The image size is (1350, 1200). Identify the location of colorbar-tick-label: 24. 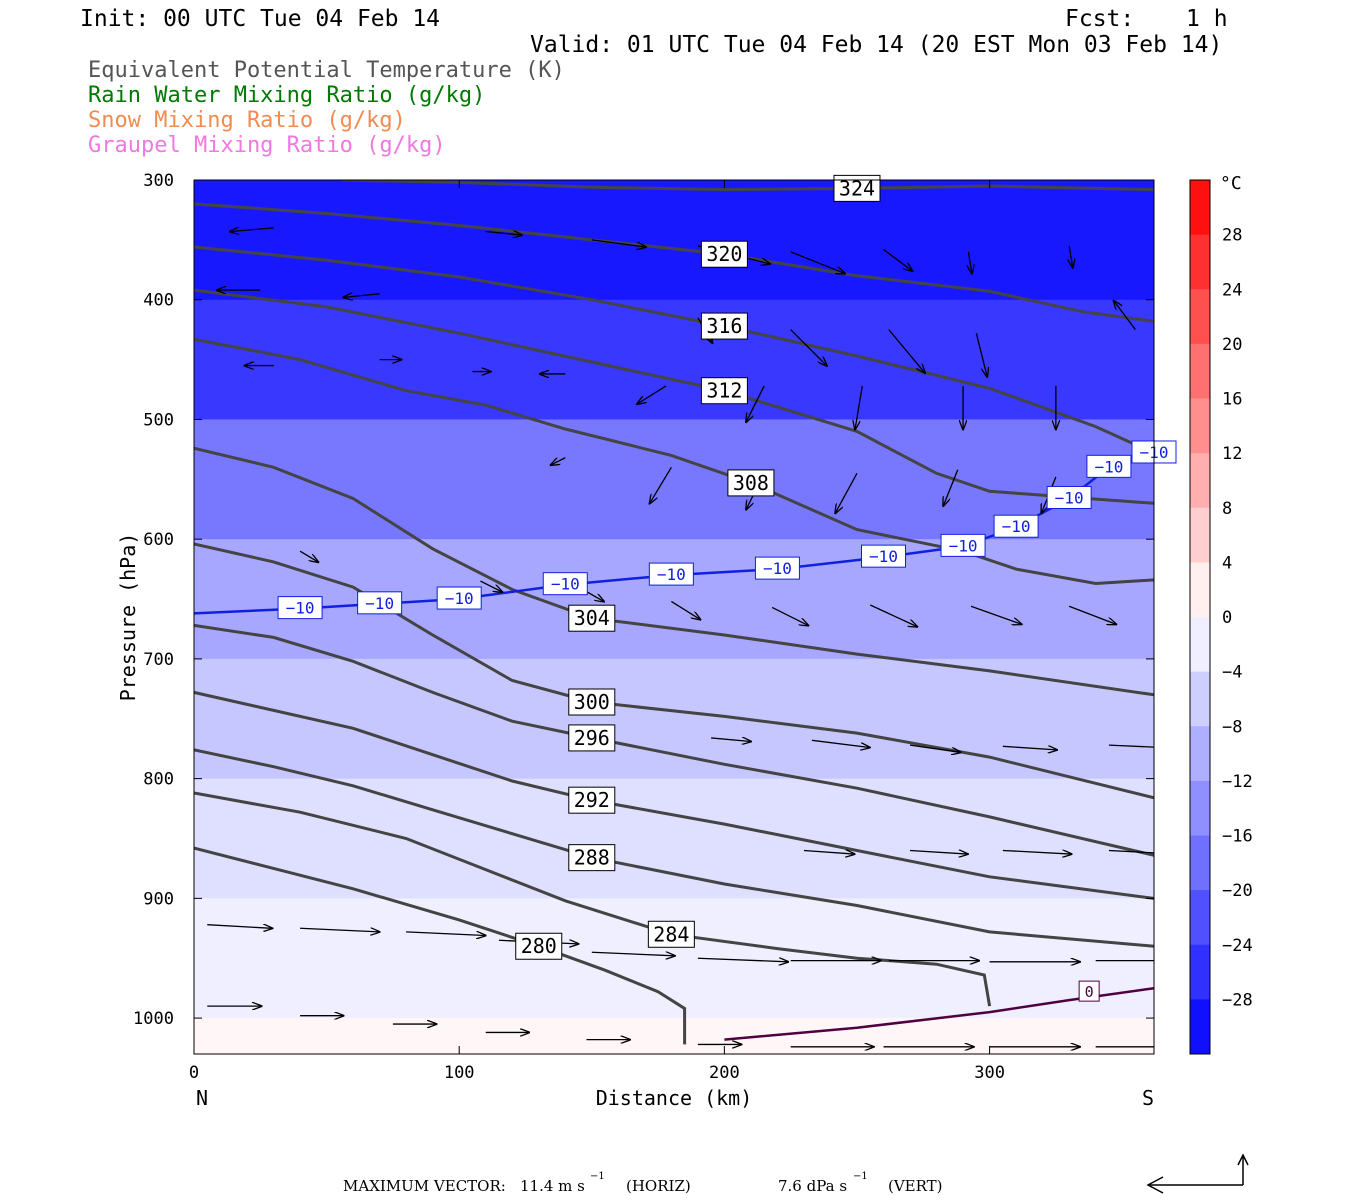
(1232, 290).